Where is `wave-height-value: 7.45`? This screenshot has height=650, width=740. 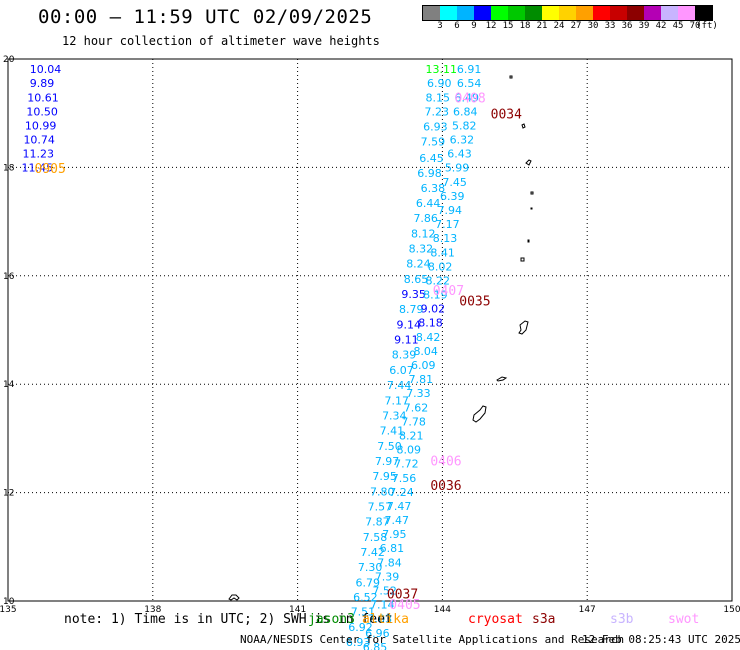
wave-height-value: 7.45 is located at coordinates (454, 182).